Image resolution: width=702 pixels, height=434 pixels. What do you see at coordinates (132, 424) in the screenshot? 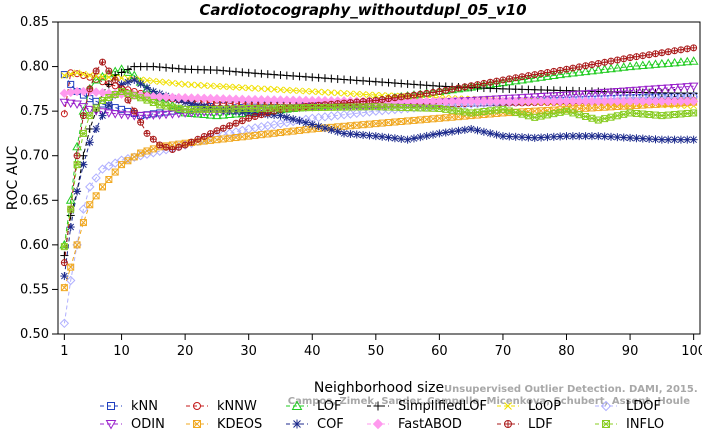
I see `legend-item-odin: ODIN` at bounding box center [132, 424].